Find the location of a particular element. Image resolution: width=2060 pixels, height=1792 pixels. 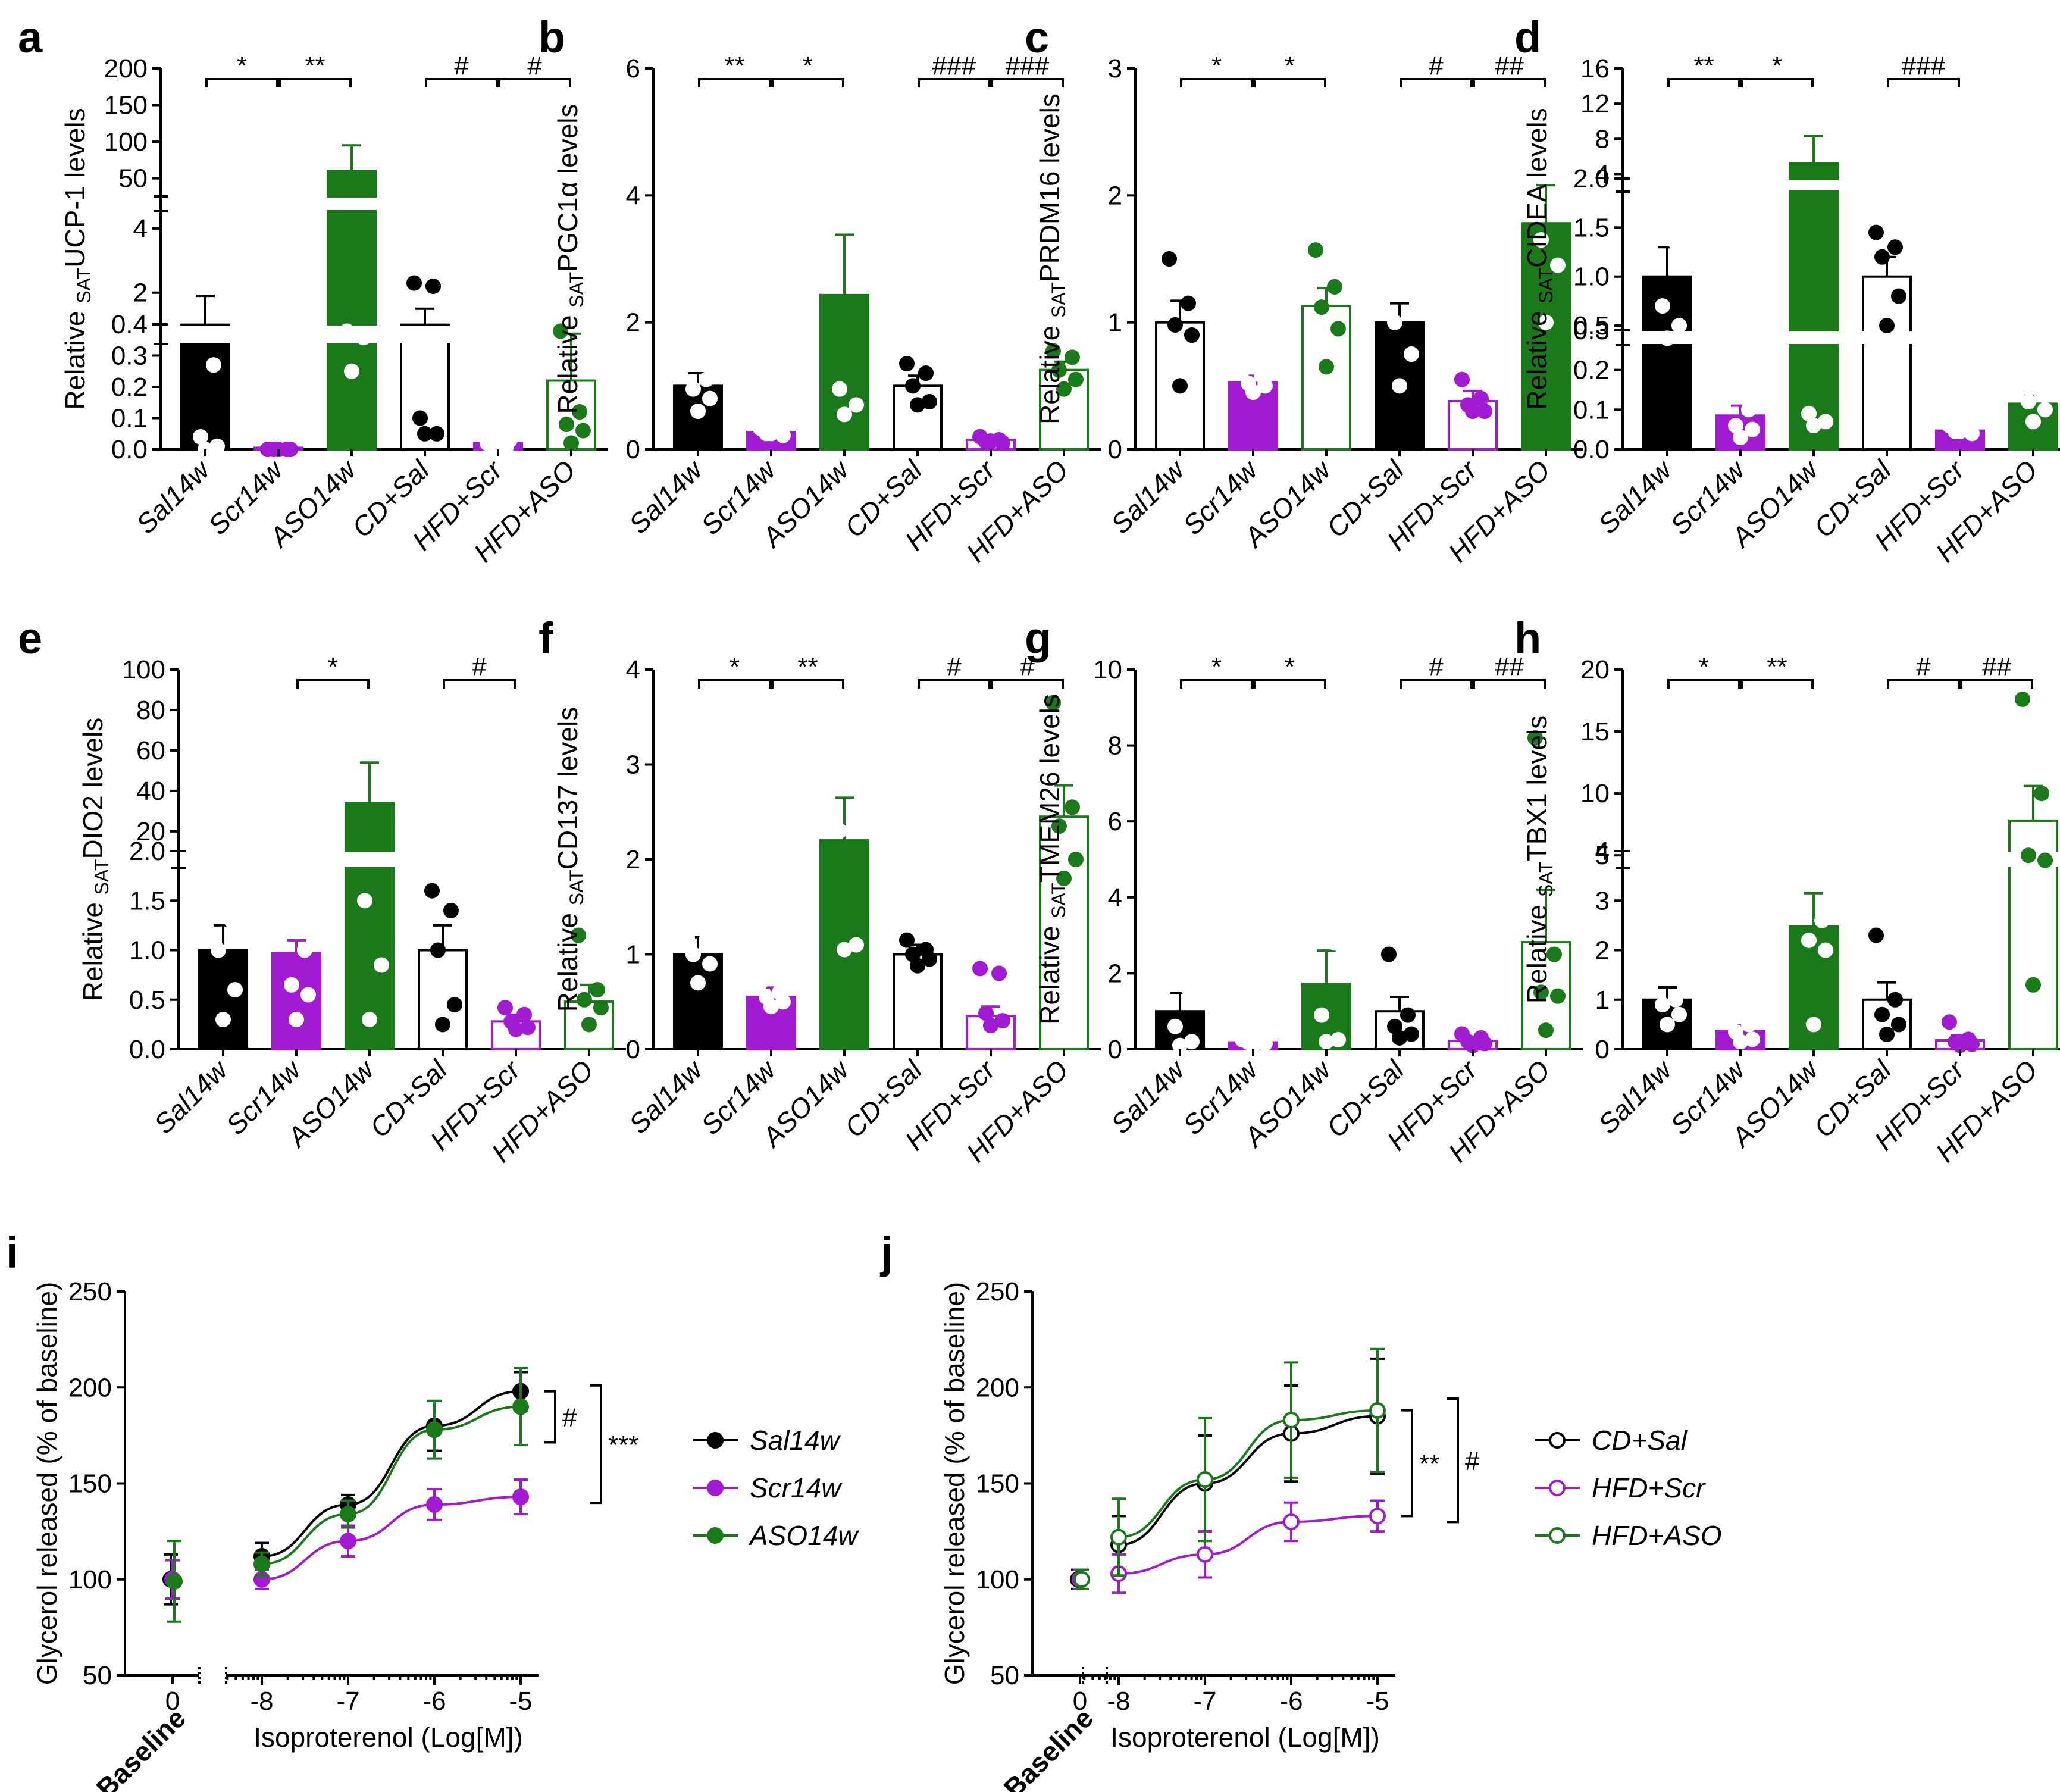

comparison-label: # is located at coordinates (1473, 1462).